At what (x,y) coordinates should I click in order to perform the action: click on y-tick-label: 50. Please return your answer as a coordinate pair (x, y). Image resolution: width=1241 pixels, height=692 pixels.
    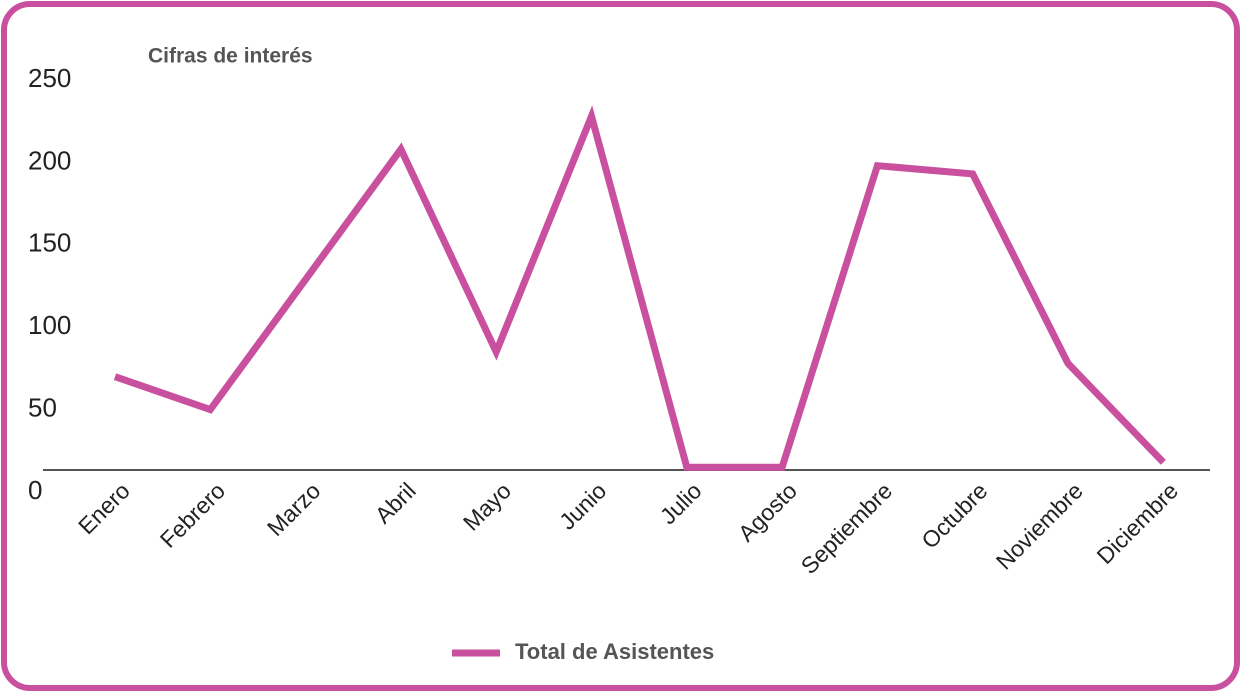
    Looking at the image, I should click on (42, 407).